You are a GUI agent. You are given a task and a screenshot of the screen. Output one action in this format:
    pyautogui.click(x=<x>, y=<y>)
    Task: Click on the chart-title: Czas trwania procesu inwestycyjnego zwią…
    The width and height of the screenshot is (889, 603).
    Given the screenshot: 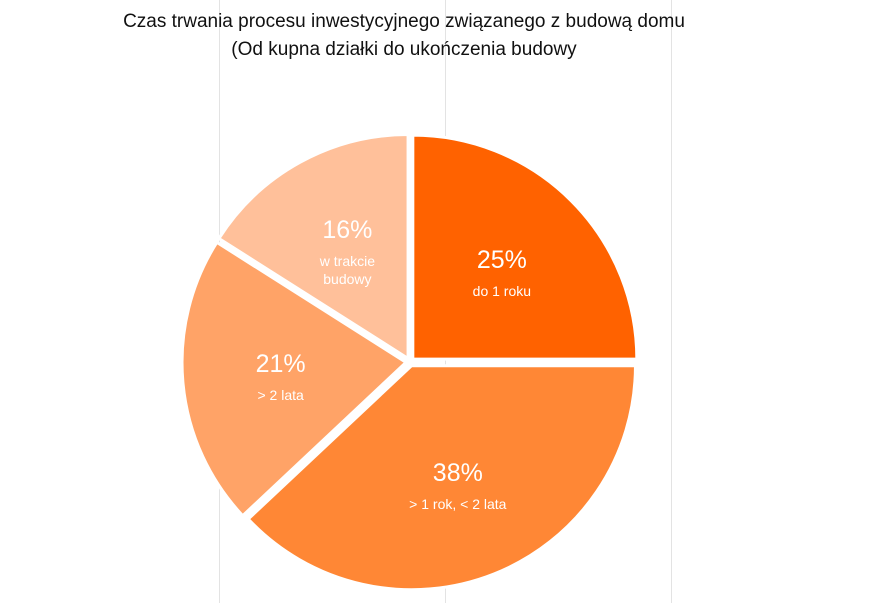 What is the action you would take?
    pyautogui.click(x=404, y=21)
    